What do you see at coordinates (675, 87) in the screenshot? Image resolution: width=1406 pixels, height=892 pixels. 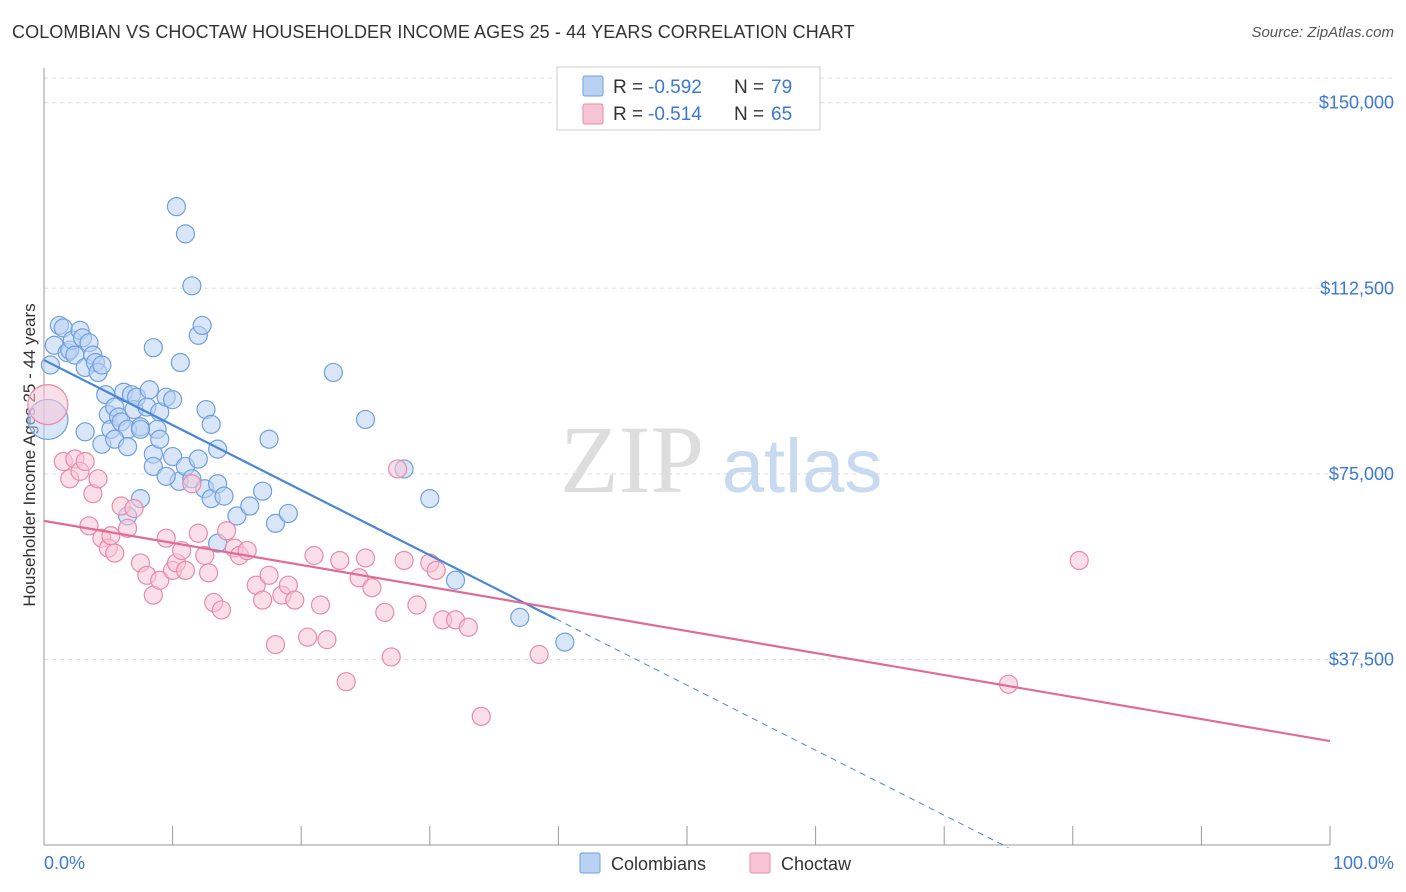 I see `legend-r-value: -0.592` at bounding box center [675, 87].